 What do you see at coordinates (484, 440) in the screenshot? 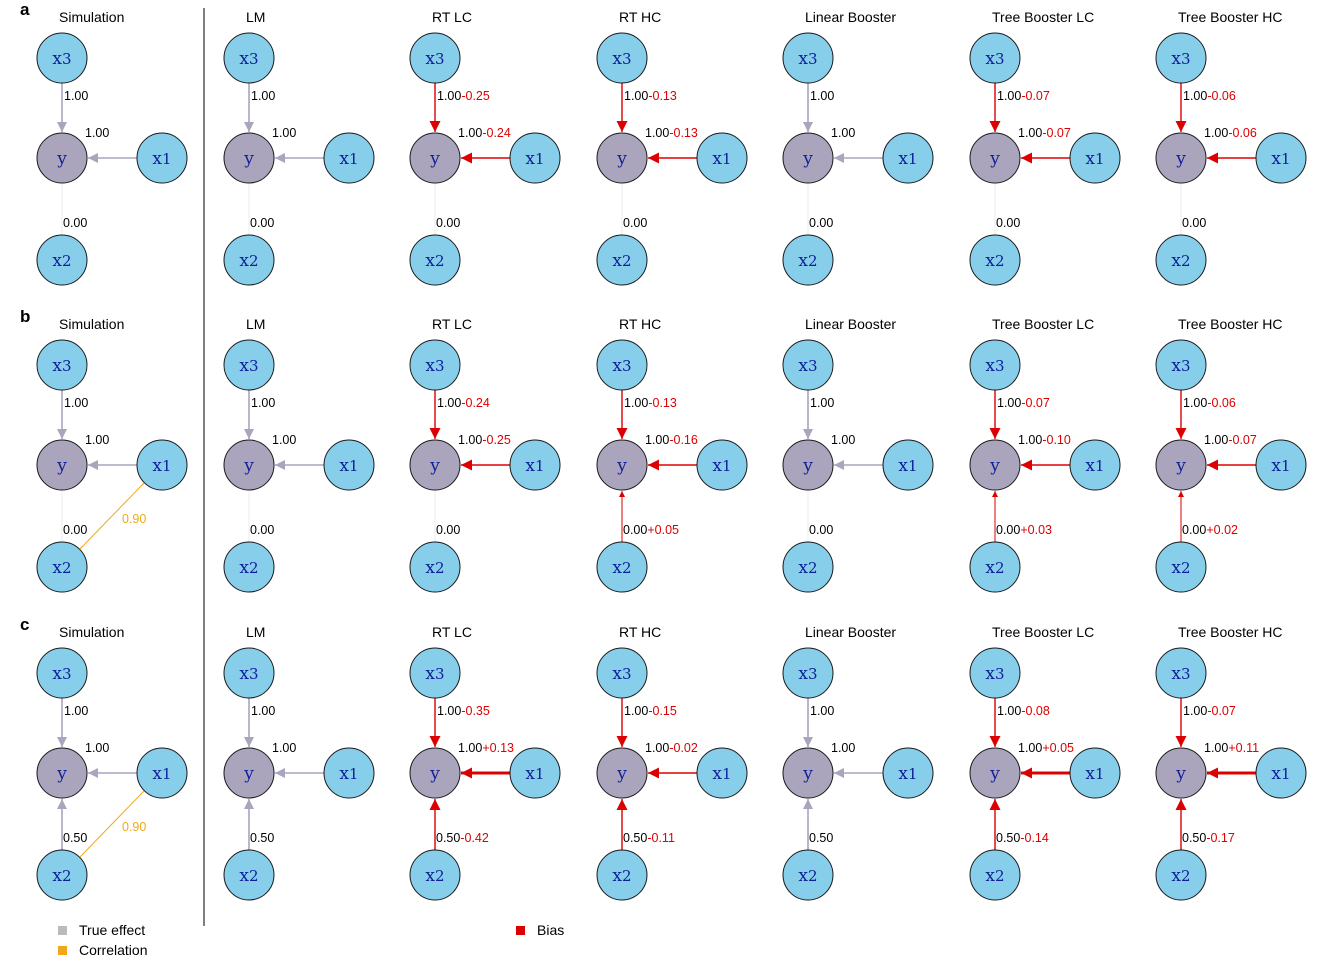
I see `edge-x1-value: 1.00-0.25` at bounding box center [484, 440].